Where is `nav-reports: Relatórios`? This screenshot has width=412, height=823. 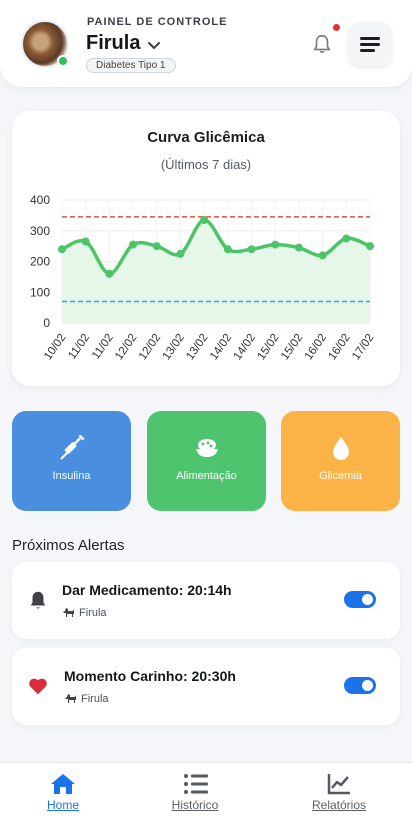
nav-reports: Relatórios is located at coordinates (339, 793).